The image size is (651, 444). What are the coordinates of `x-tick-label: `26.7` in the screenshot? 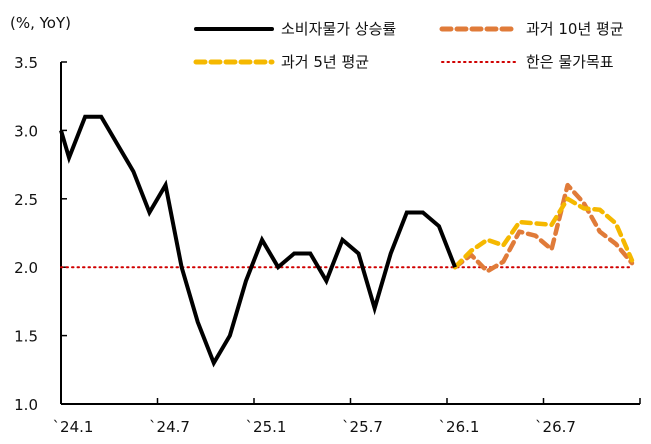 It's located at (555, 427).